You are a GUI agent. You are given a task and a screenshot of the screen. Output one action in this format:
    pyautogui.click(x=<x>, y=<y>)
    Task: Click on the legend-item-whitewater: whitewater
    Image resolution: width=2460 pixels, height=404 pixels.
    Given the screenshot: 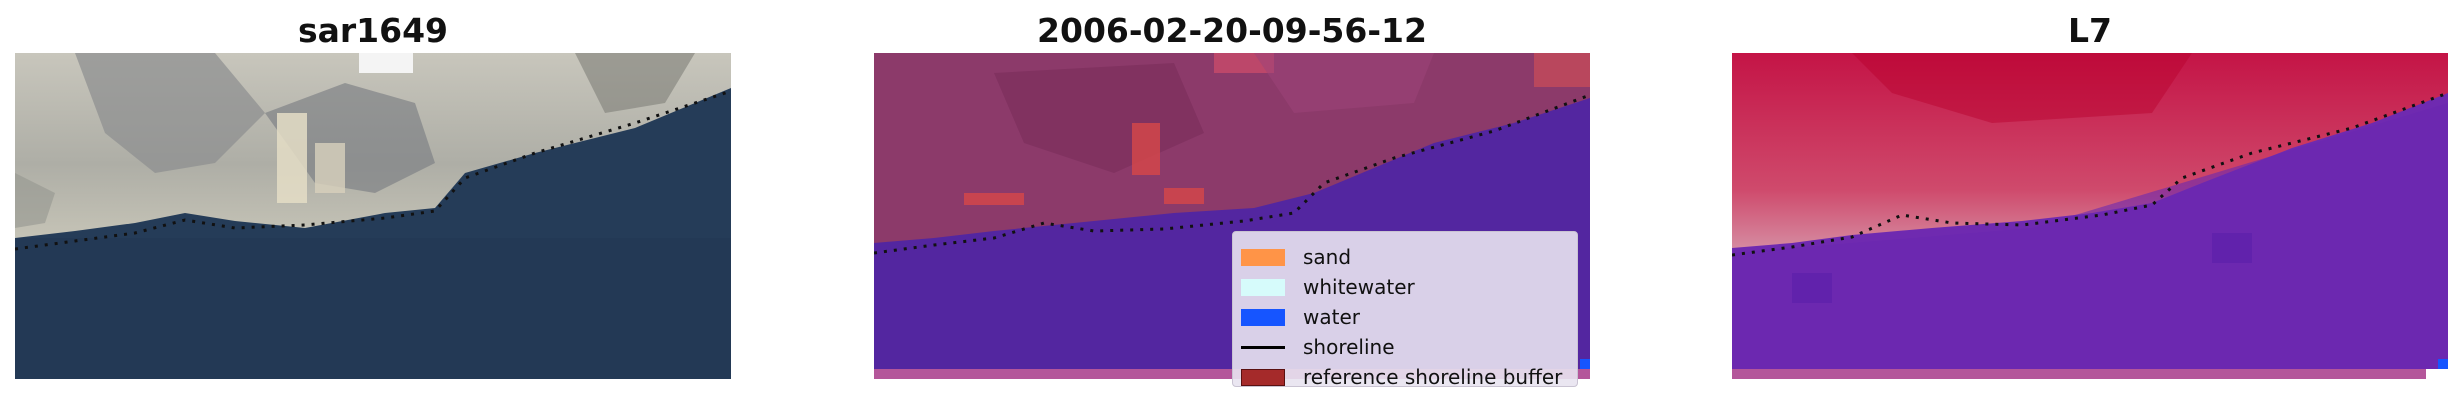 What is the action you would take?
    pyautogui.click(x=1328, y=287)
    